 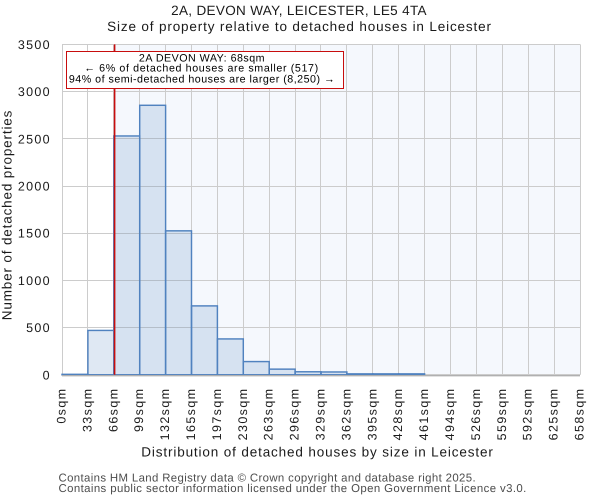 I want to click on svg-text: 0, so click(x=47, y=375).